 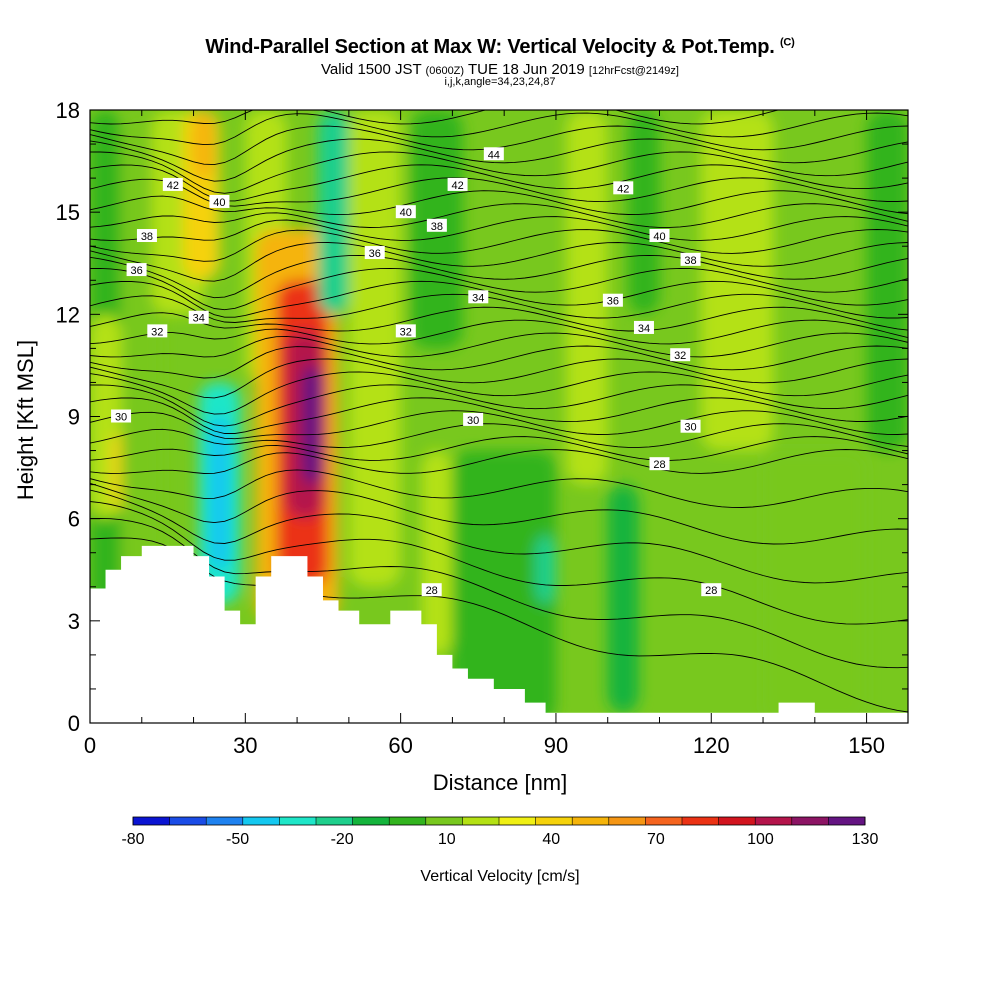 What do you see at coordinates (74, 417) in the screenshot?
I see `y-tick-label: 9` at bounding box center [74, 417].